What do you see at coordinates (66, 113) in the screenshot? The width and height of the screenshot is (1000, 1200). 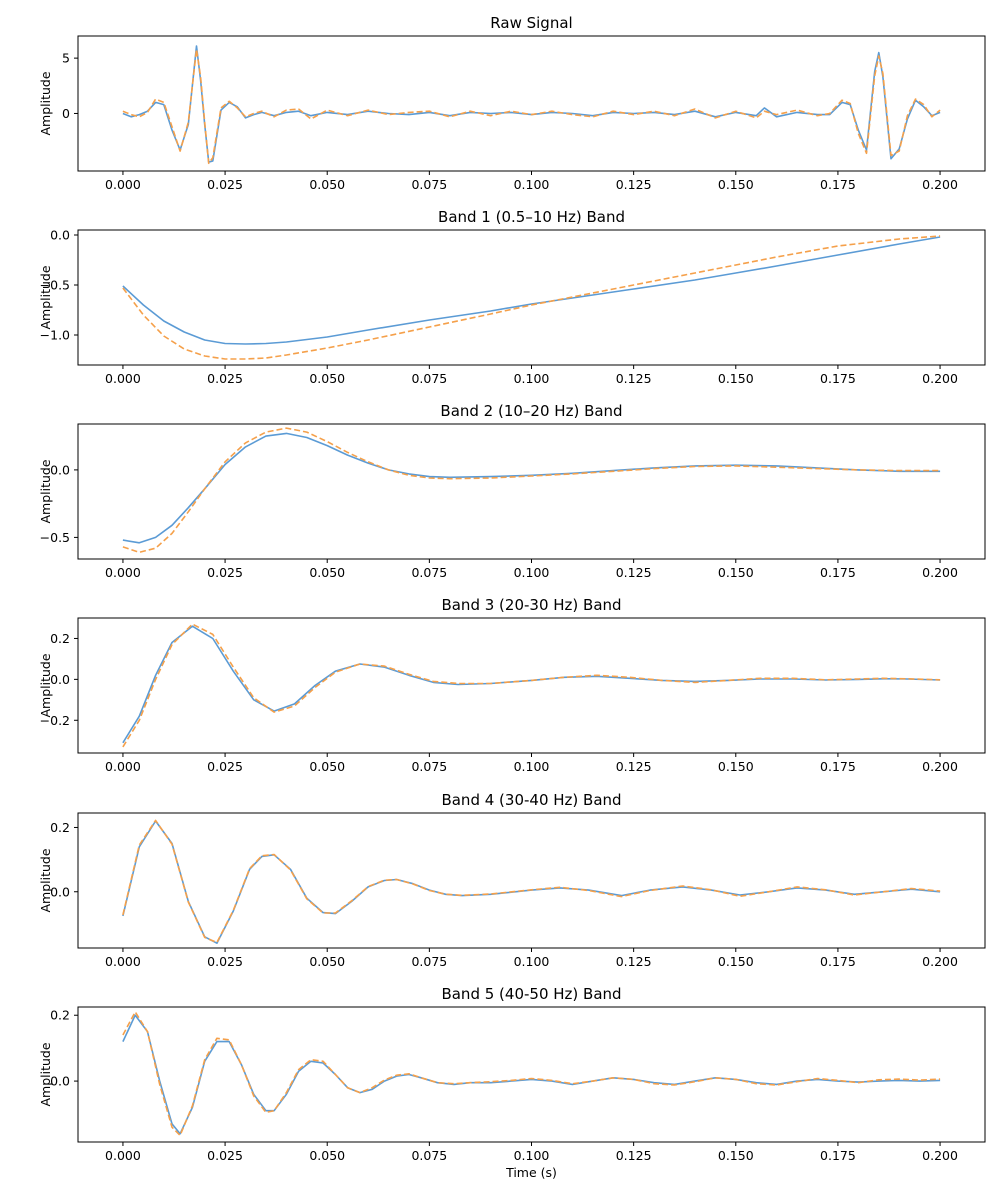 I see `y-tick-label: 0` at bounding box center [66, 113].